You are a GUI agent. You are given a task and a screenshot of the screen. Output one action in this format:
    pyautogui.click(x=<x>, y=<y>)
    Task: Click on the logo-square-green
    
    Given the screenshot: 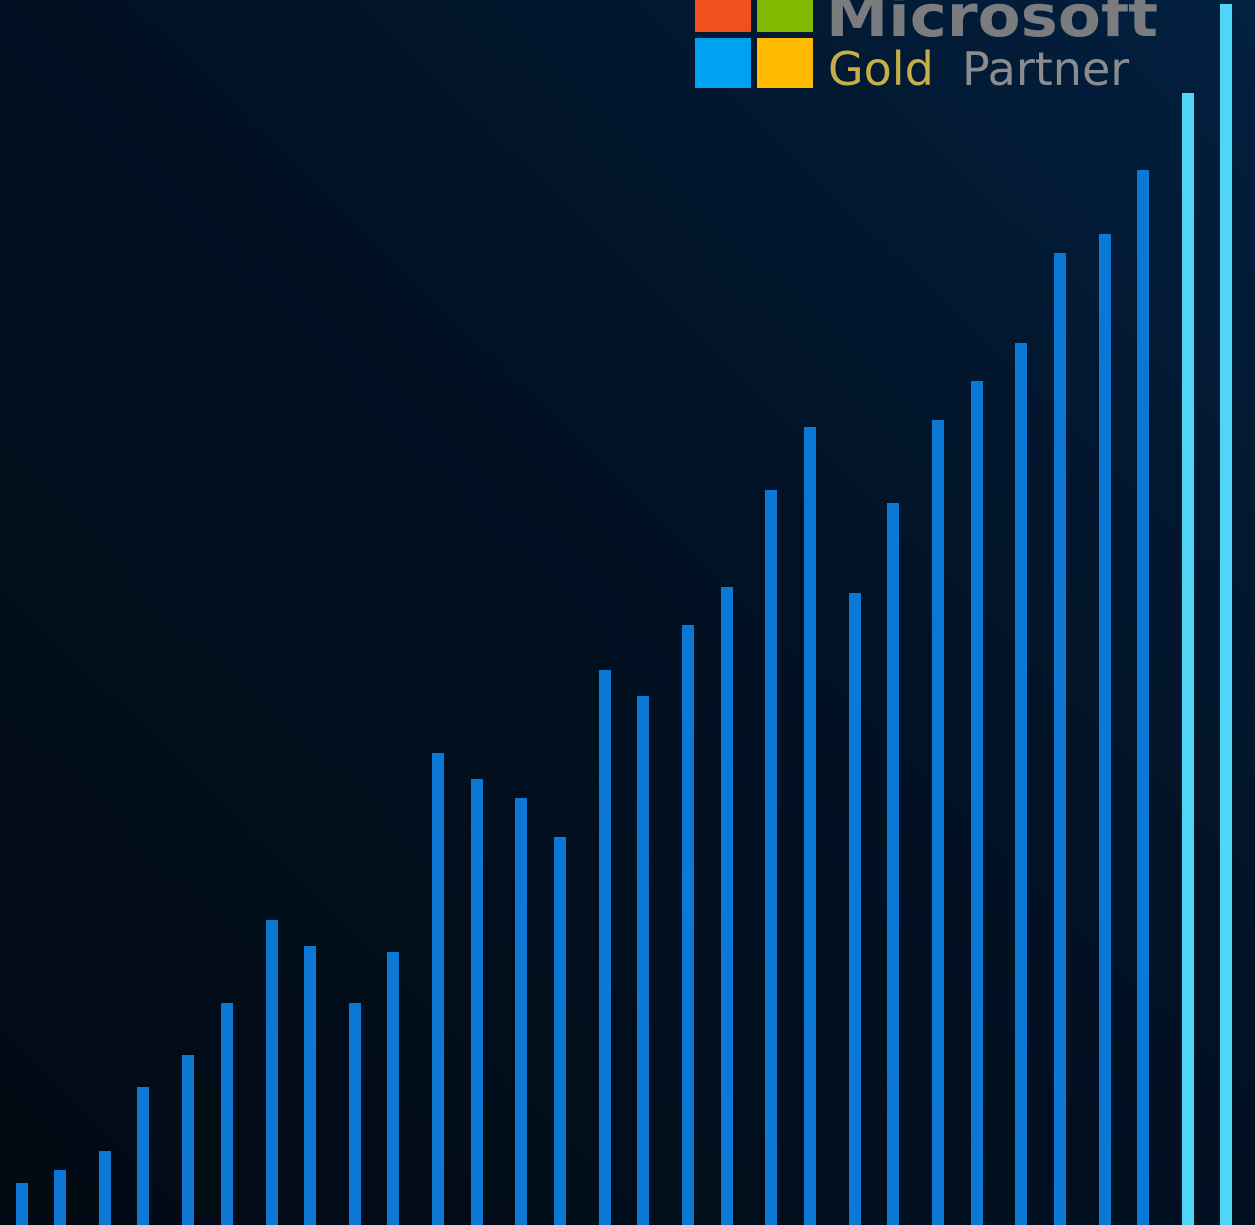 What is the action you would take?
    pyautogui.click(x=785, y=16)
    